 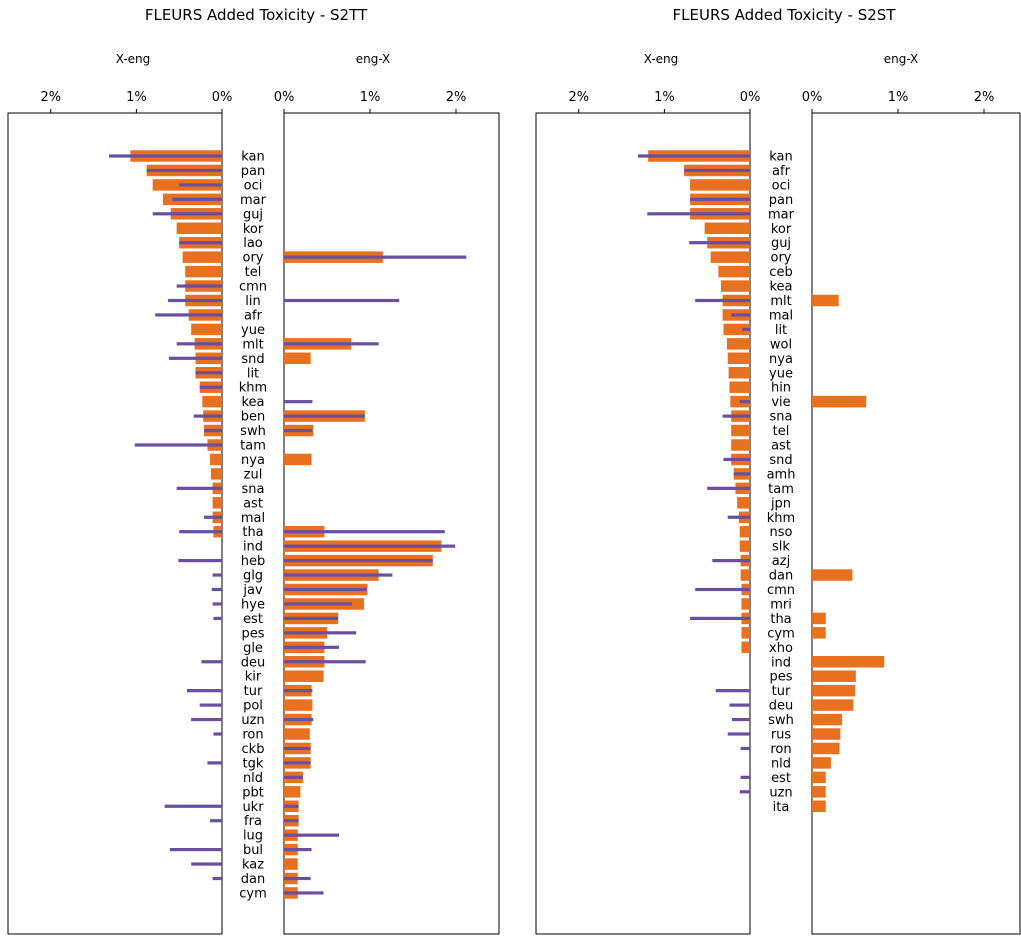 What do you see at coordinates (827, 719) in the screenshot?
I see `eng-x-bar-swh` at bounding box center [827, 719].